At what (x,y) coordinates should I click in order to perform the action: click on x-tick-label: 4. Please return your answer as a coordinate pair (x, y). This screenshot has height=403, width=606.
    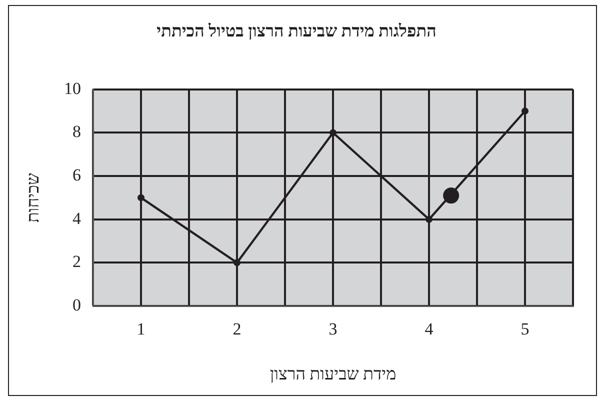
    Looking at the image, I should click on (429, 329).